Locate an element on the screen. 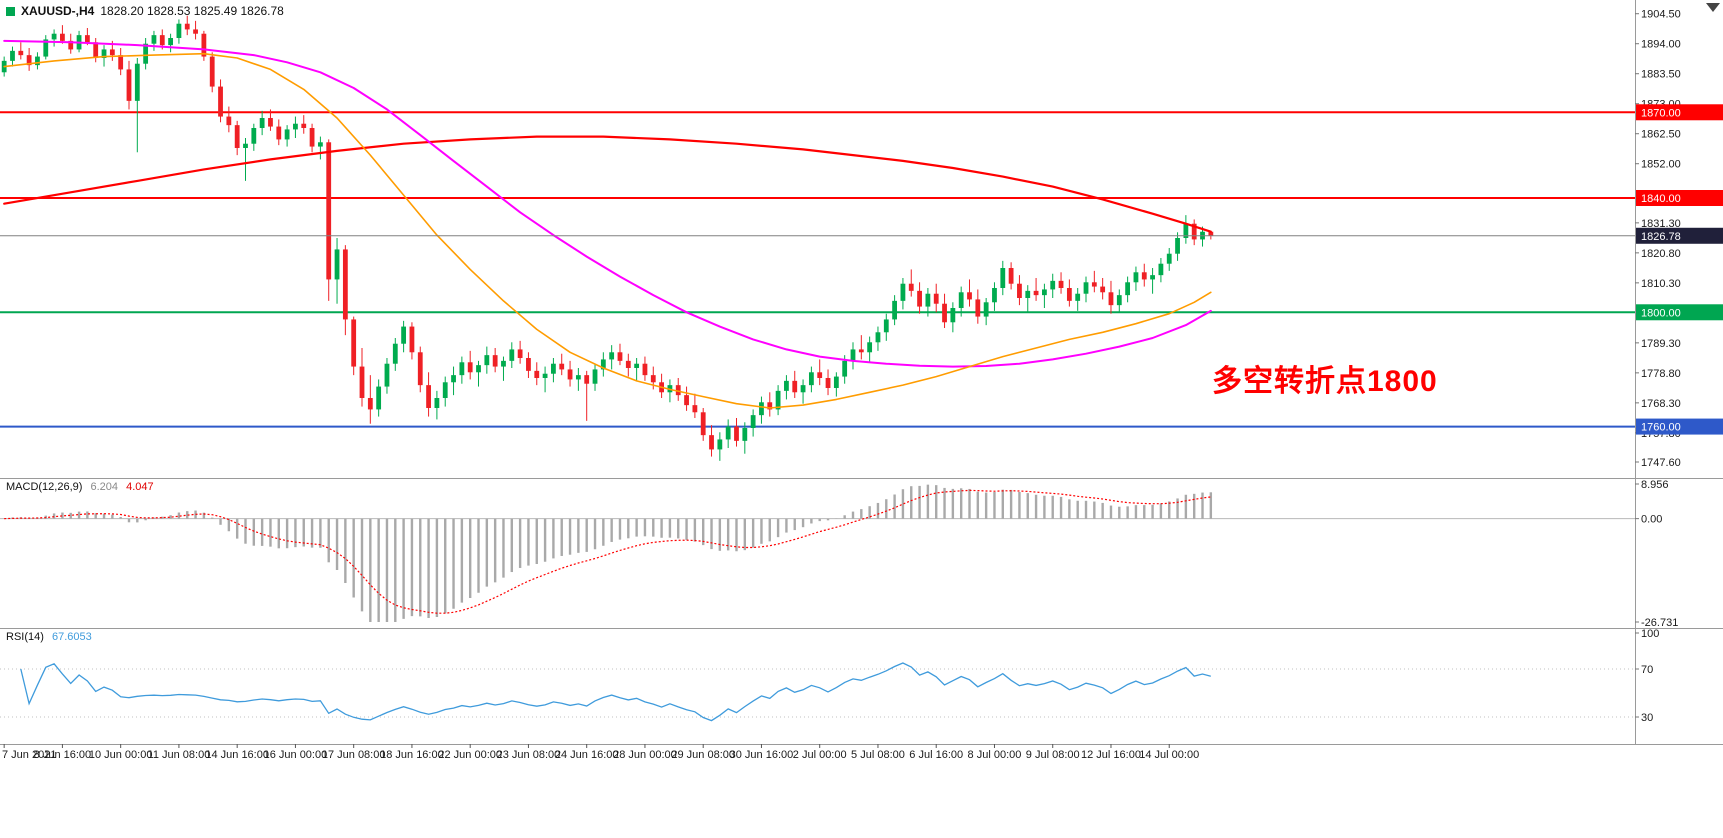  macd-signal-line is located at coordinates (607, 551).